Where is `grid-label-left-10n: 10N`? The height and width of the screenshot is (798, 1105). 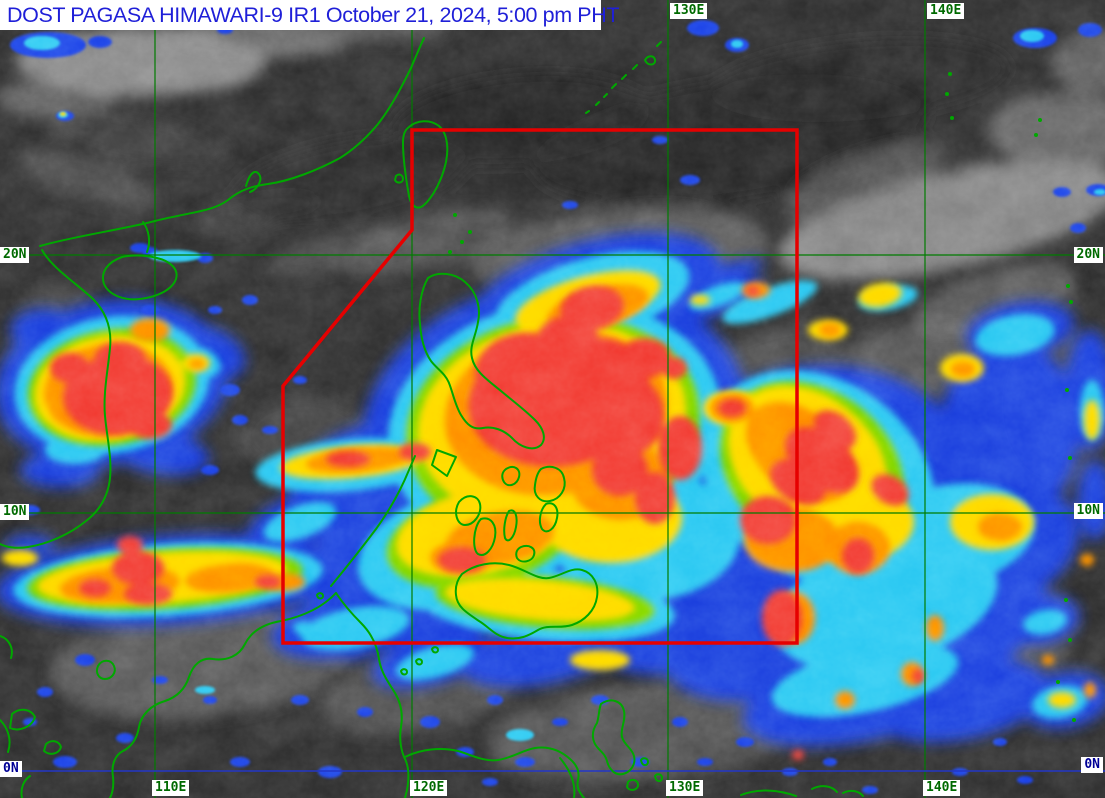 grid-label-left-10n: 10N is located at coordinates (15, 512).